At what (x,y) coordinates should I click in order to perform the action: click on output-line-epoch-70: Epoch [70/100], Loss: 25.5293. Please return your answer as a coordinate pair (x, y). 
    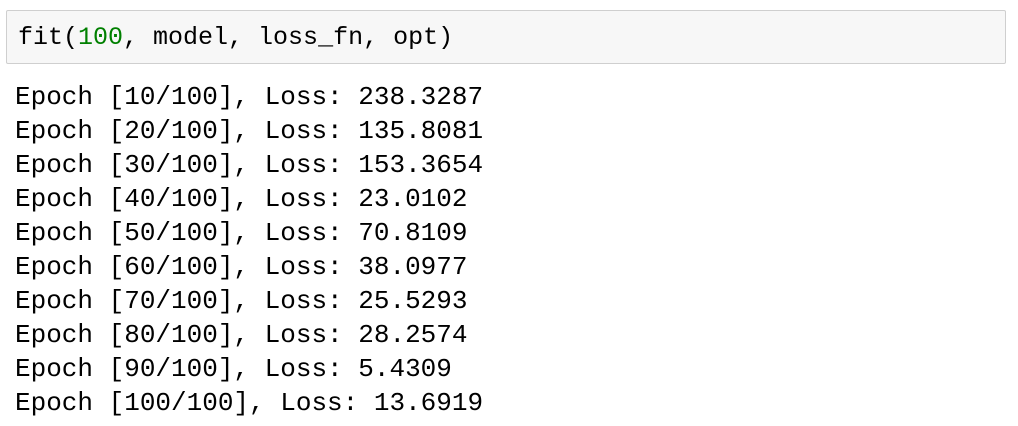
    Looking at the image, I should click on (241, 301).